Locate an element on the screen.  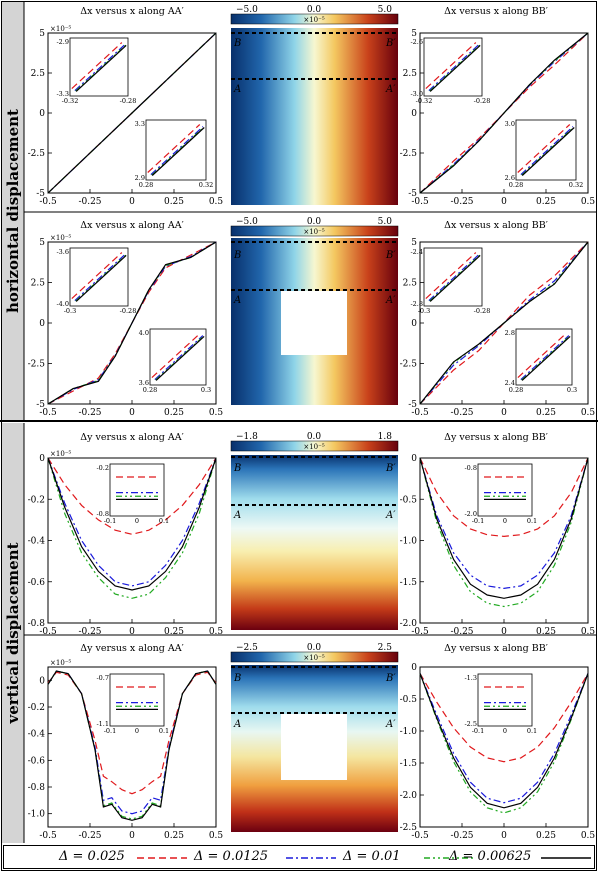
inset-x-tick-label: 0.3 is located at coordinates (206, 390).